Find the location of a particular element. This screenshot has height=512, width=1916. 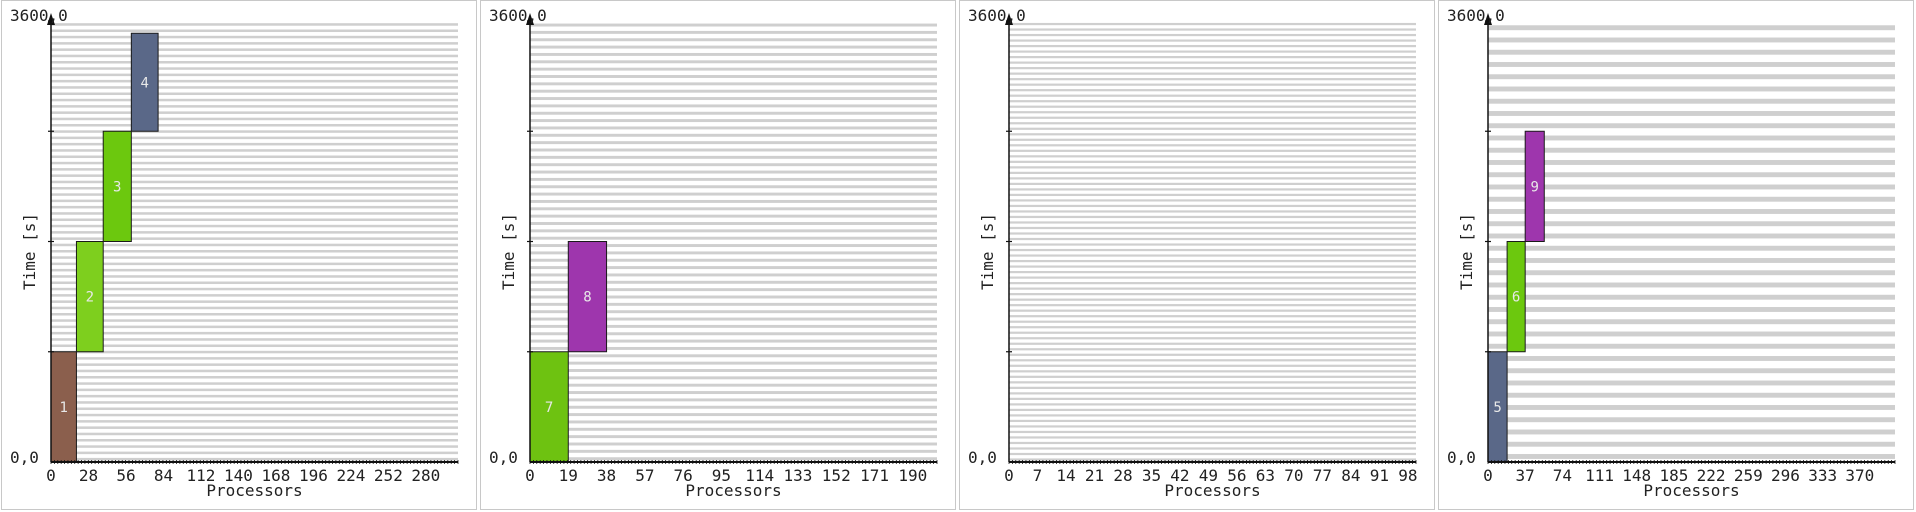

x-tick-label: 152 is located at coordinates (836, 475).